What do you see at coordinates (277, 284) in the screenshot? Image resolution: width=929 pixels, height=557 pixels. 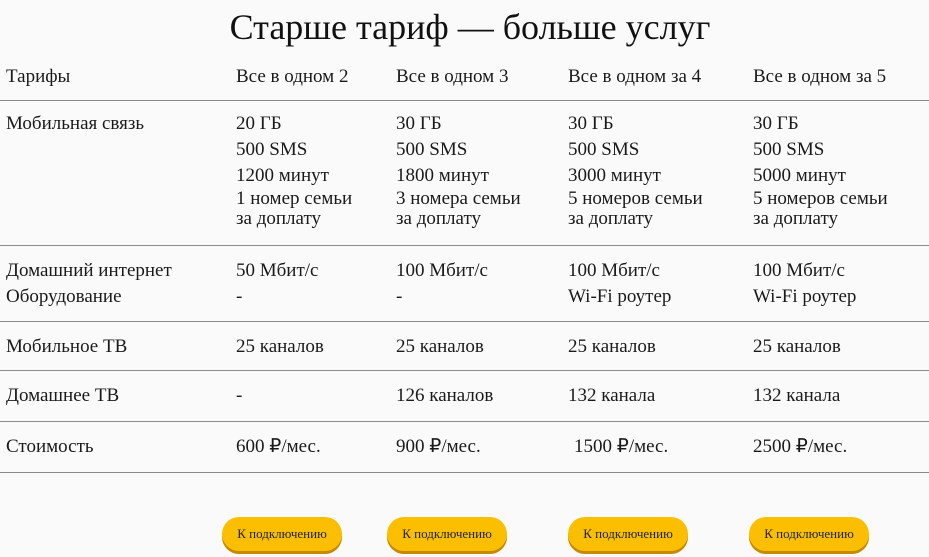 I see `internet-cell: 50 Мбит/с -` at bounding box center [277, 284].